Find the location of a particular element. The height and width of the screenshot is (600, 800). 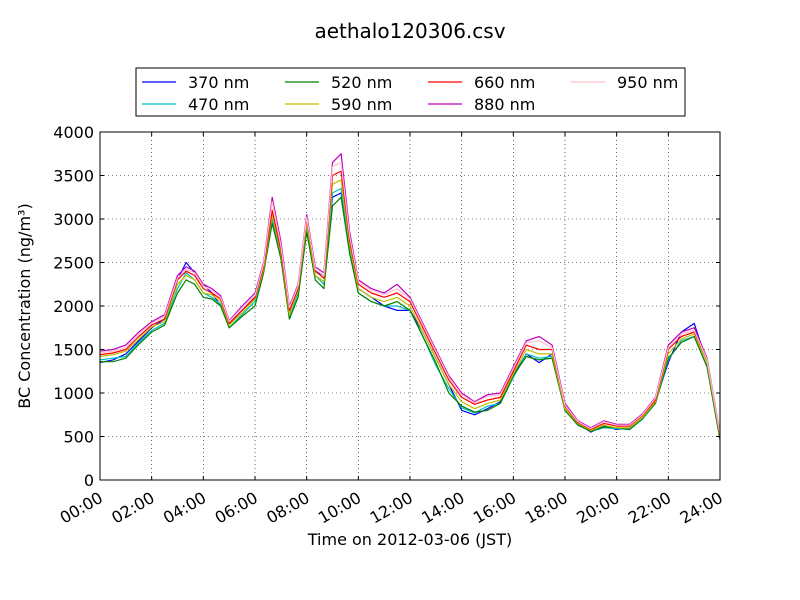

x-tick-label: 20:00 is located at coordinates (597, 508).